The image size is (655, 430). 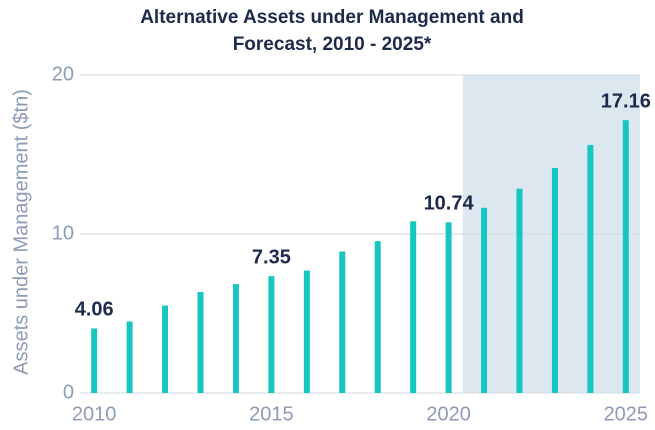 I want to click on chart-title: Forecast, 2010 - 2025*, so click(x=332, y=44).